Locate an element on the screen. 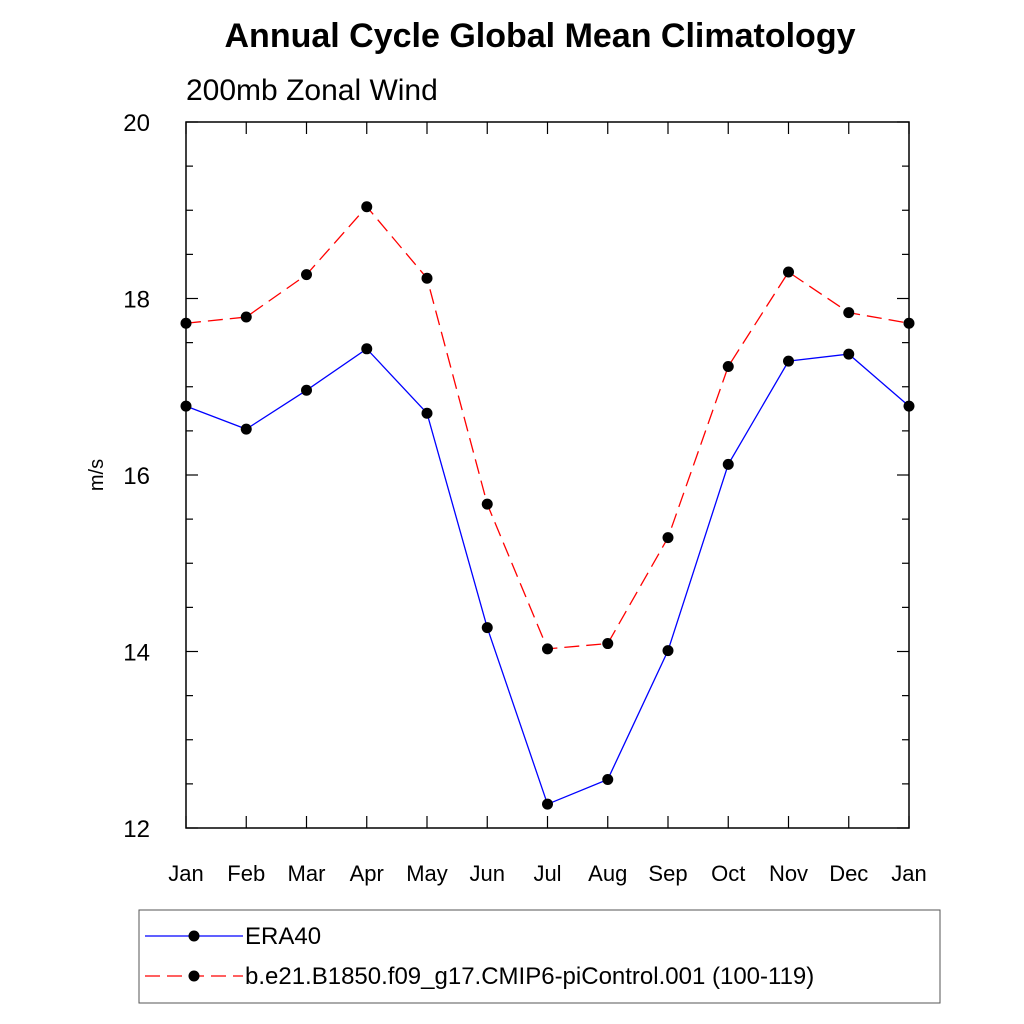  y-tick-label: 16 is located at coordinates (136, 476).